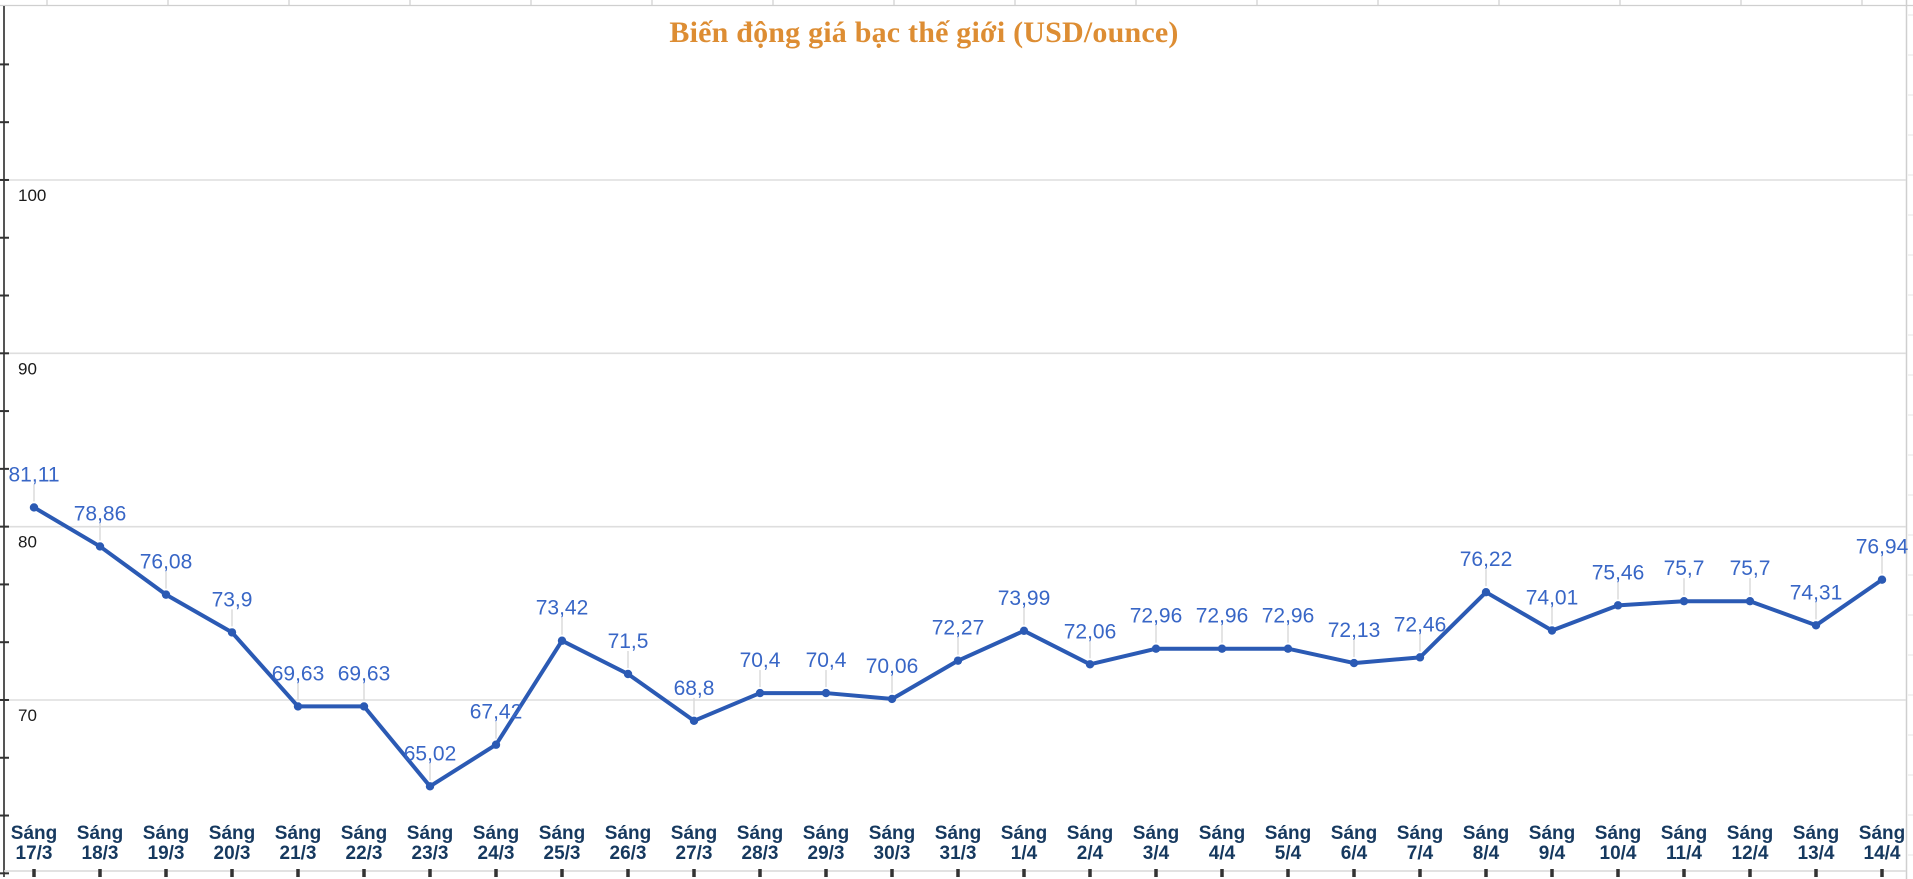 Image resolution: width=1913 pixels, height=879 pixels. What do you see at coordinates (298, 843) in the screenshot?
I see `x-axis-label: Sáng 21/3` at bounding box center [298, 843].